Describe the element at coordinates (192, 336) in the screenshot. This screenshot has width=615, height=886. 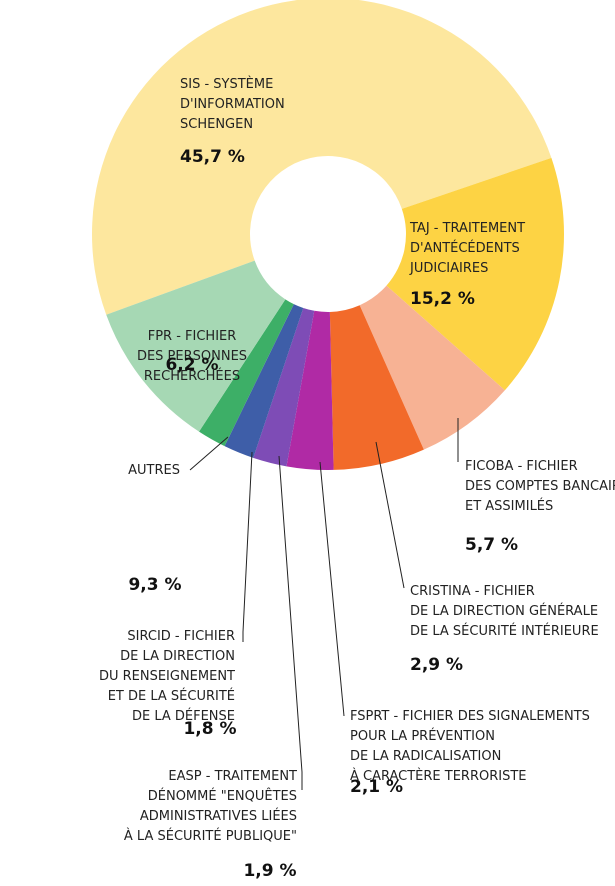
I see `label-line: FPR - FICHIER` at that location.